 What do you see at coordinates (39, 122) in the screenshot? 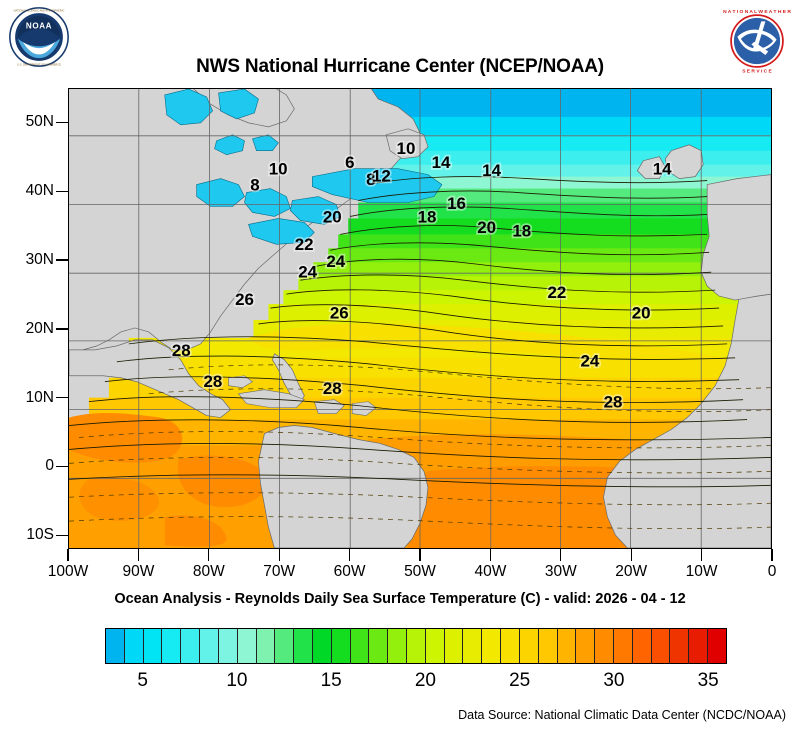
I see `lat-tick-label: 50N` at bounding box center [39, 122].